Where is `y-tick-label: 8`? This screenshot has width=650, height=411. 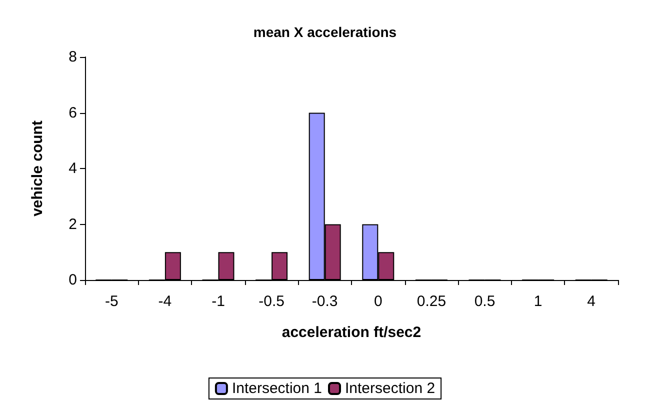 y-tick-label: 8 is located at coordinates (72, 57).